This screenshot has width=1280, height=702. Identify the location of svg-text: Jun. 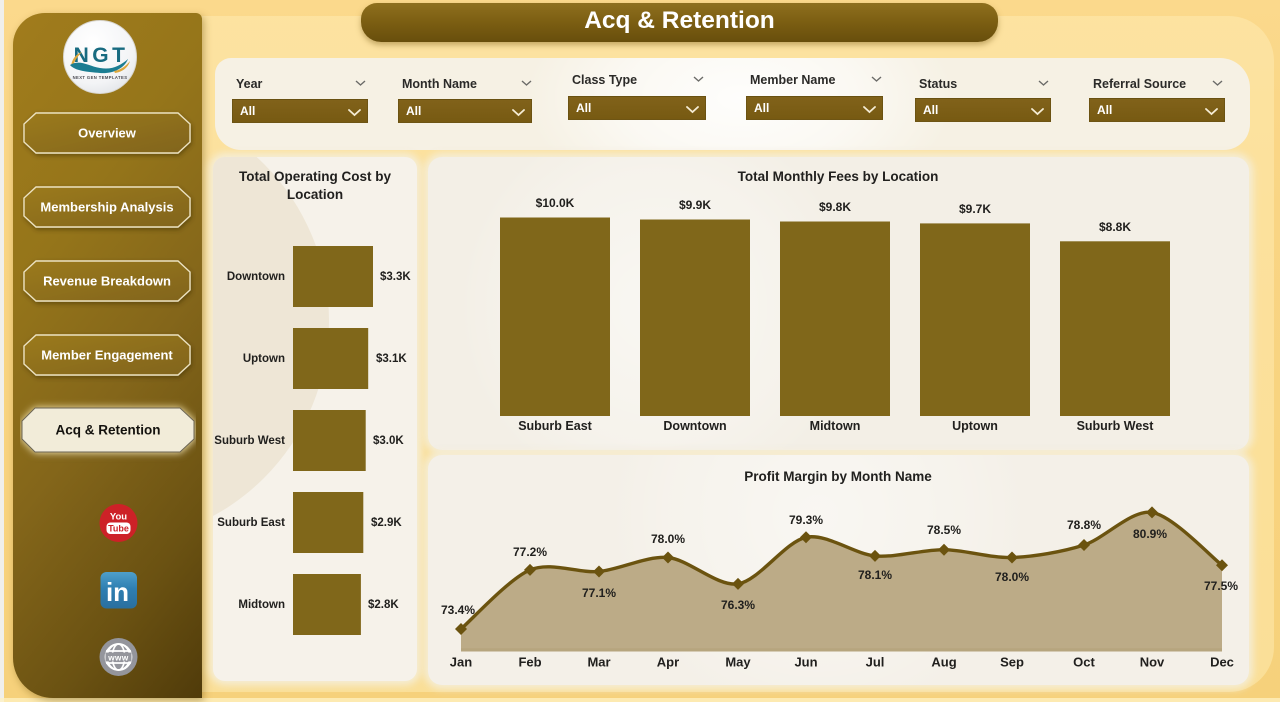
(805, 662).